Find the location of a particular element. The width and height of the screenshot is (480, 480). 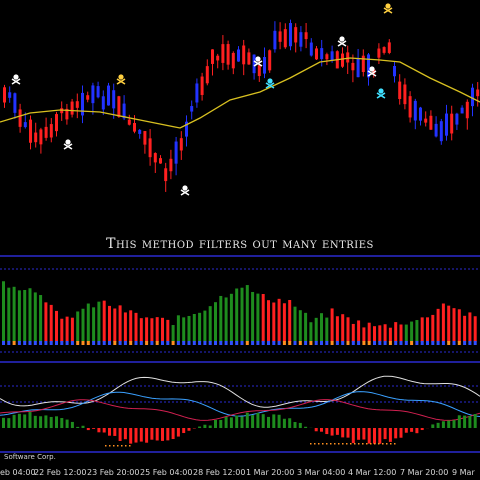

sell-signal-icon is located at coordinates (16, 79).